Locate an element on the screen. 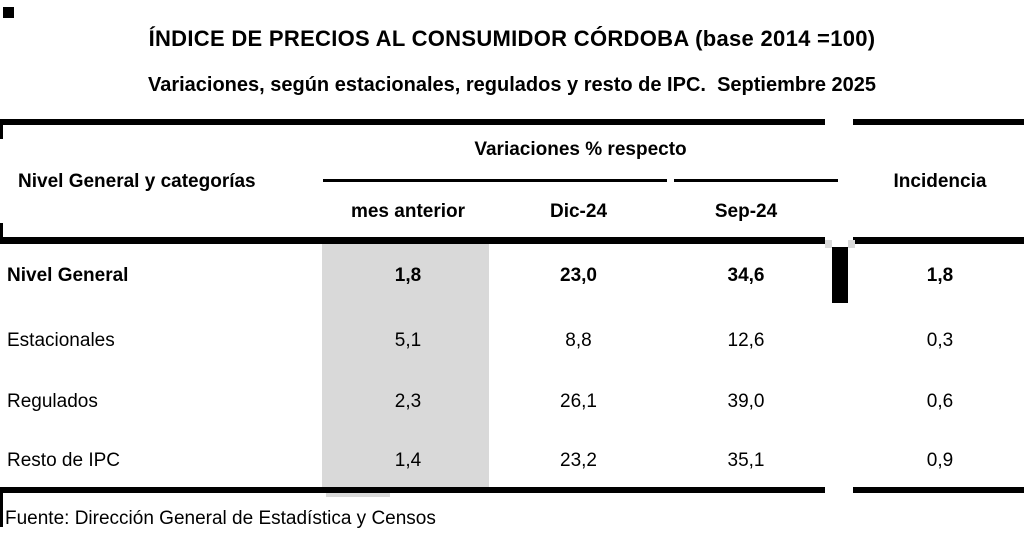 The width and height of the screenshot is (1024, 549). corner-artifact is located at coordinates (8, 12).